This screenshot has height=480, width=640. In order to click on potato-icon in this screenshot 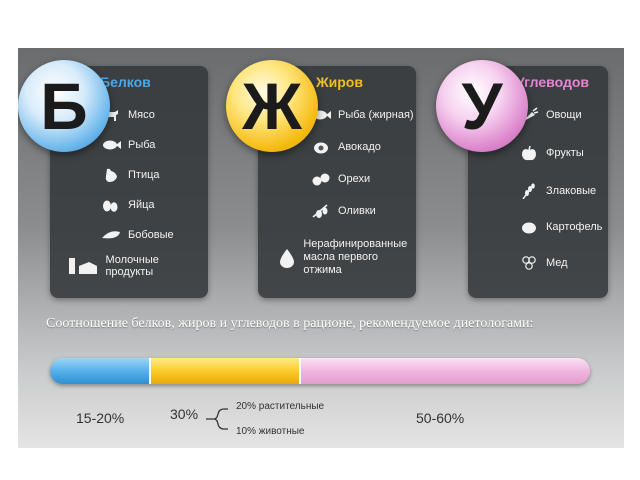, I will do `click(529, 227)`.